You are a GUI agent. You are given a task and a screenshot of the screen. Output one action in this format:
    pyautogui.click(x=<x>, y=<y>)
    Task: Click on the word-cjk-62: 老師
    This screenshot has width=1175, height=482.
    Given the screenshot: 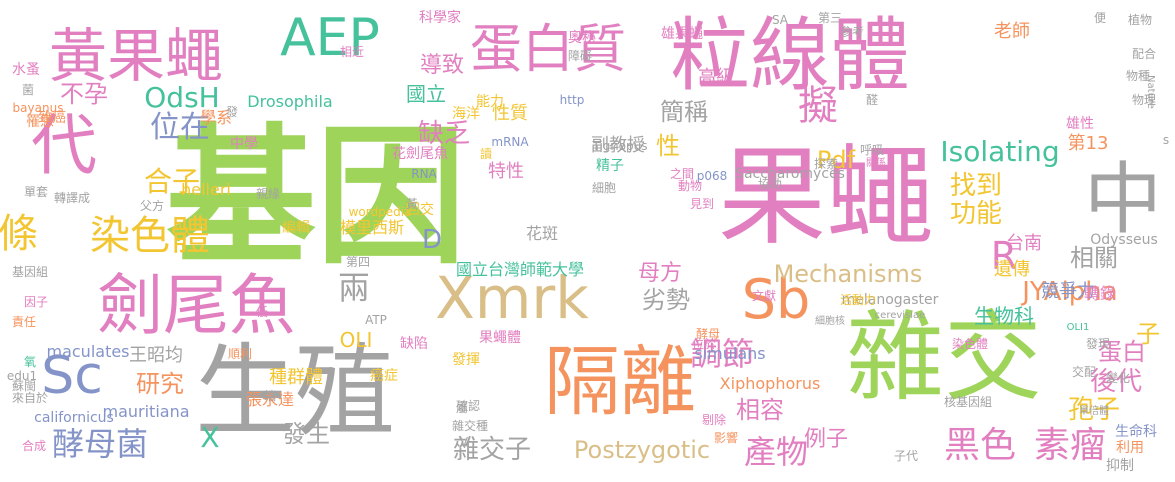 What is the action you would take?
    pyautogui.click(x=1012, y=31)
    